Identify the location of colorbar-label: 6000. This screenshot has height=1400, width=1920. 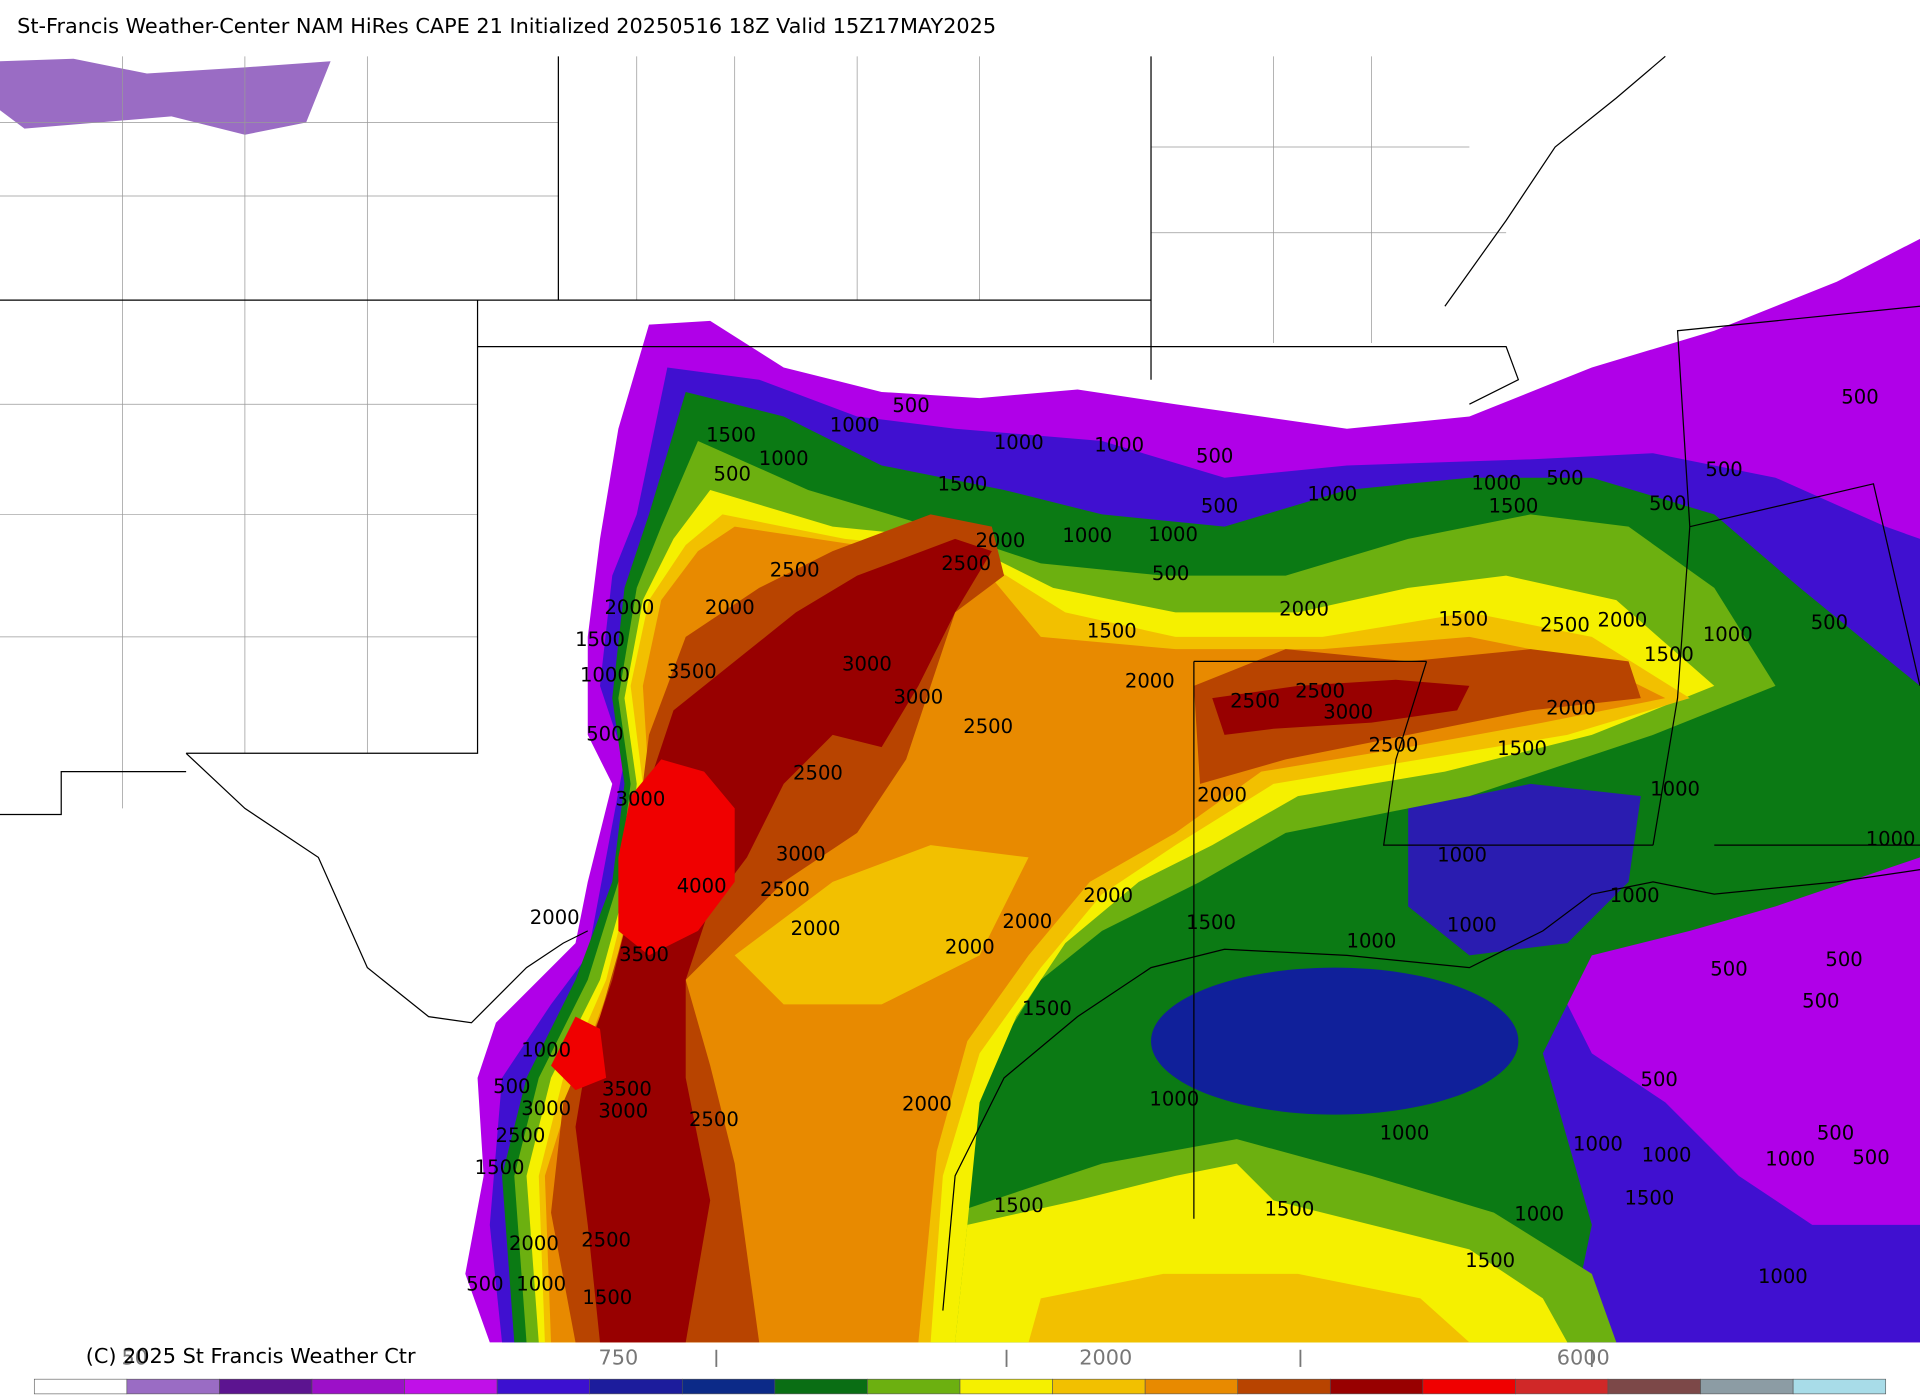
(1583, 1357).